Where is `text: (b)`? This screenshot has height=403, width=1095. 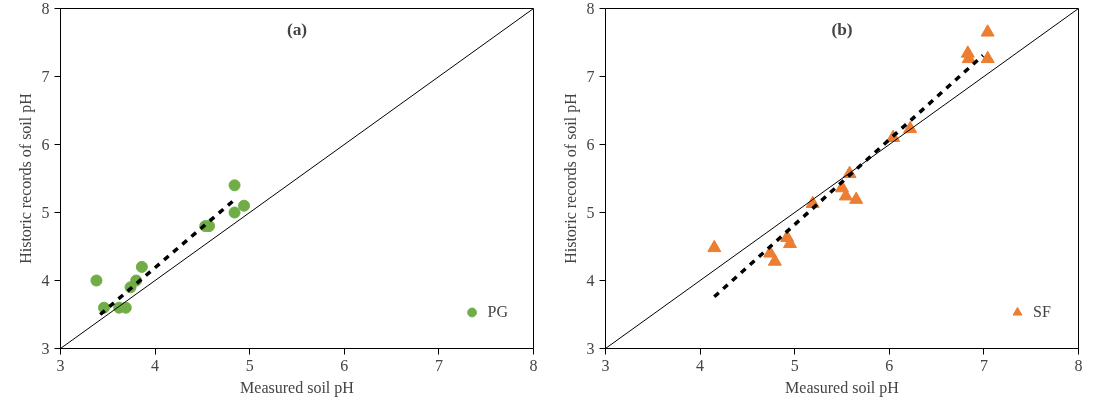
text: (b) is located at coordinates (842, 29).